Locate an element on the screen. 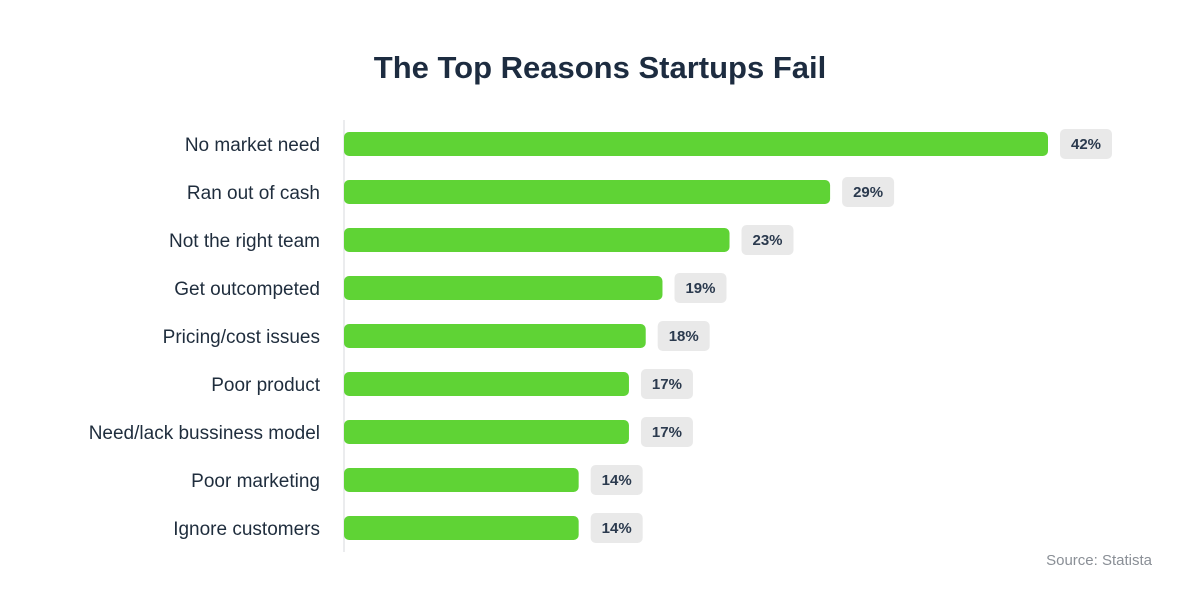  value-label: 42% is located at coordinates (1086, 144).